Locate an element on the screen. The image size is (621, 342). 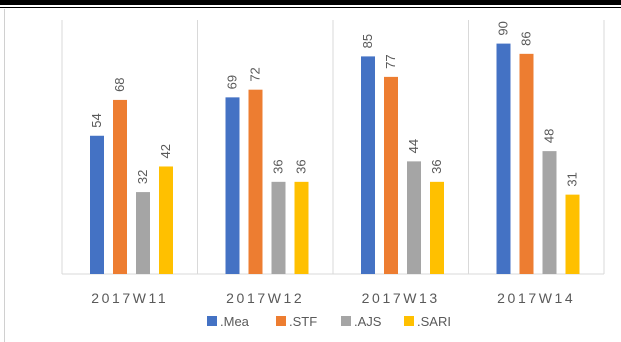
x-tick-label: 2017W12 is located at coordinates (265, 298).